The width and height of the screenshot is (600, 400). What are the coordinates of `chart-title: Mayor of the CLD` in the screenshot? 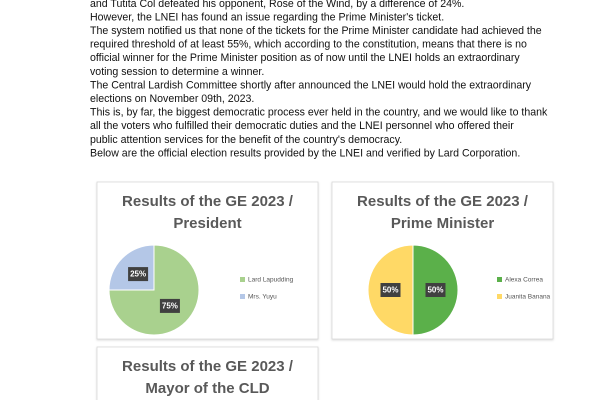 It's located at (207, 388).